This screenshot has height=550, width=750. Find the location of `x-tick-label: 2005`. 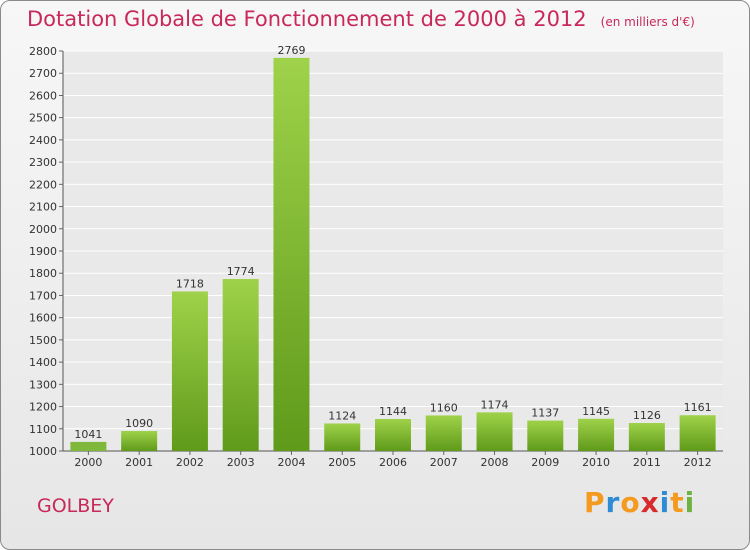

x-tick-label: 2005 is located at coordinates (342, 462).